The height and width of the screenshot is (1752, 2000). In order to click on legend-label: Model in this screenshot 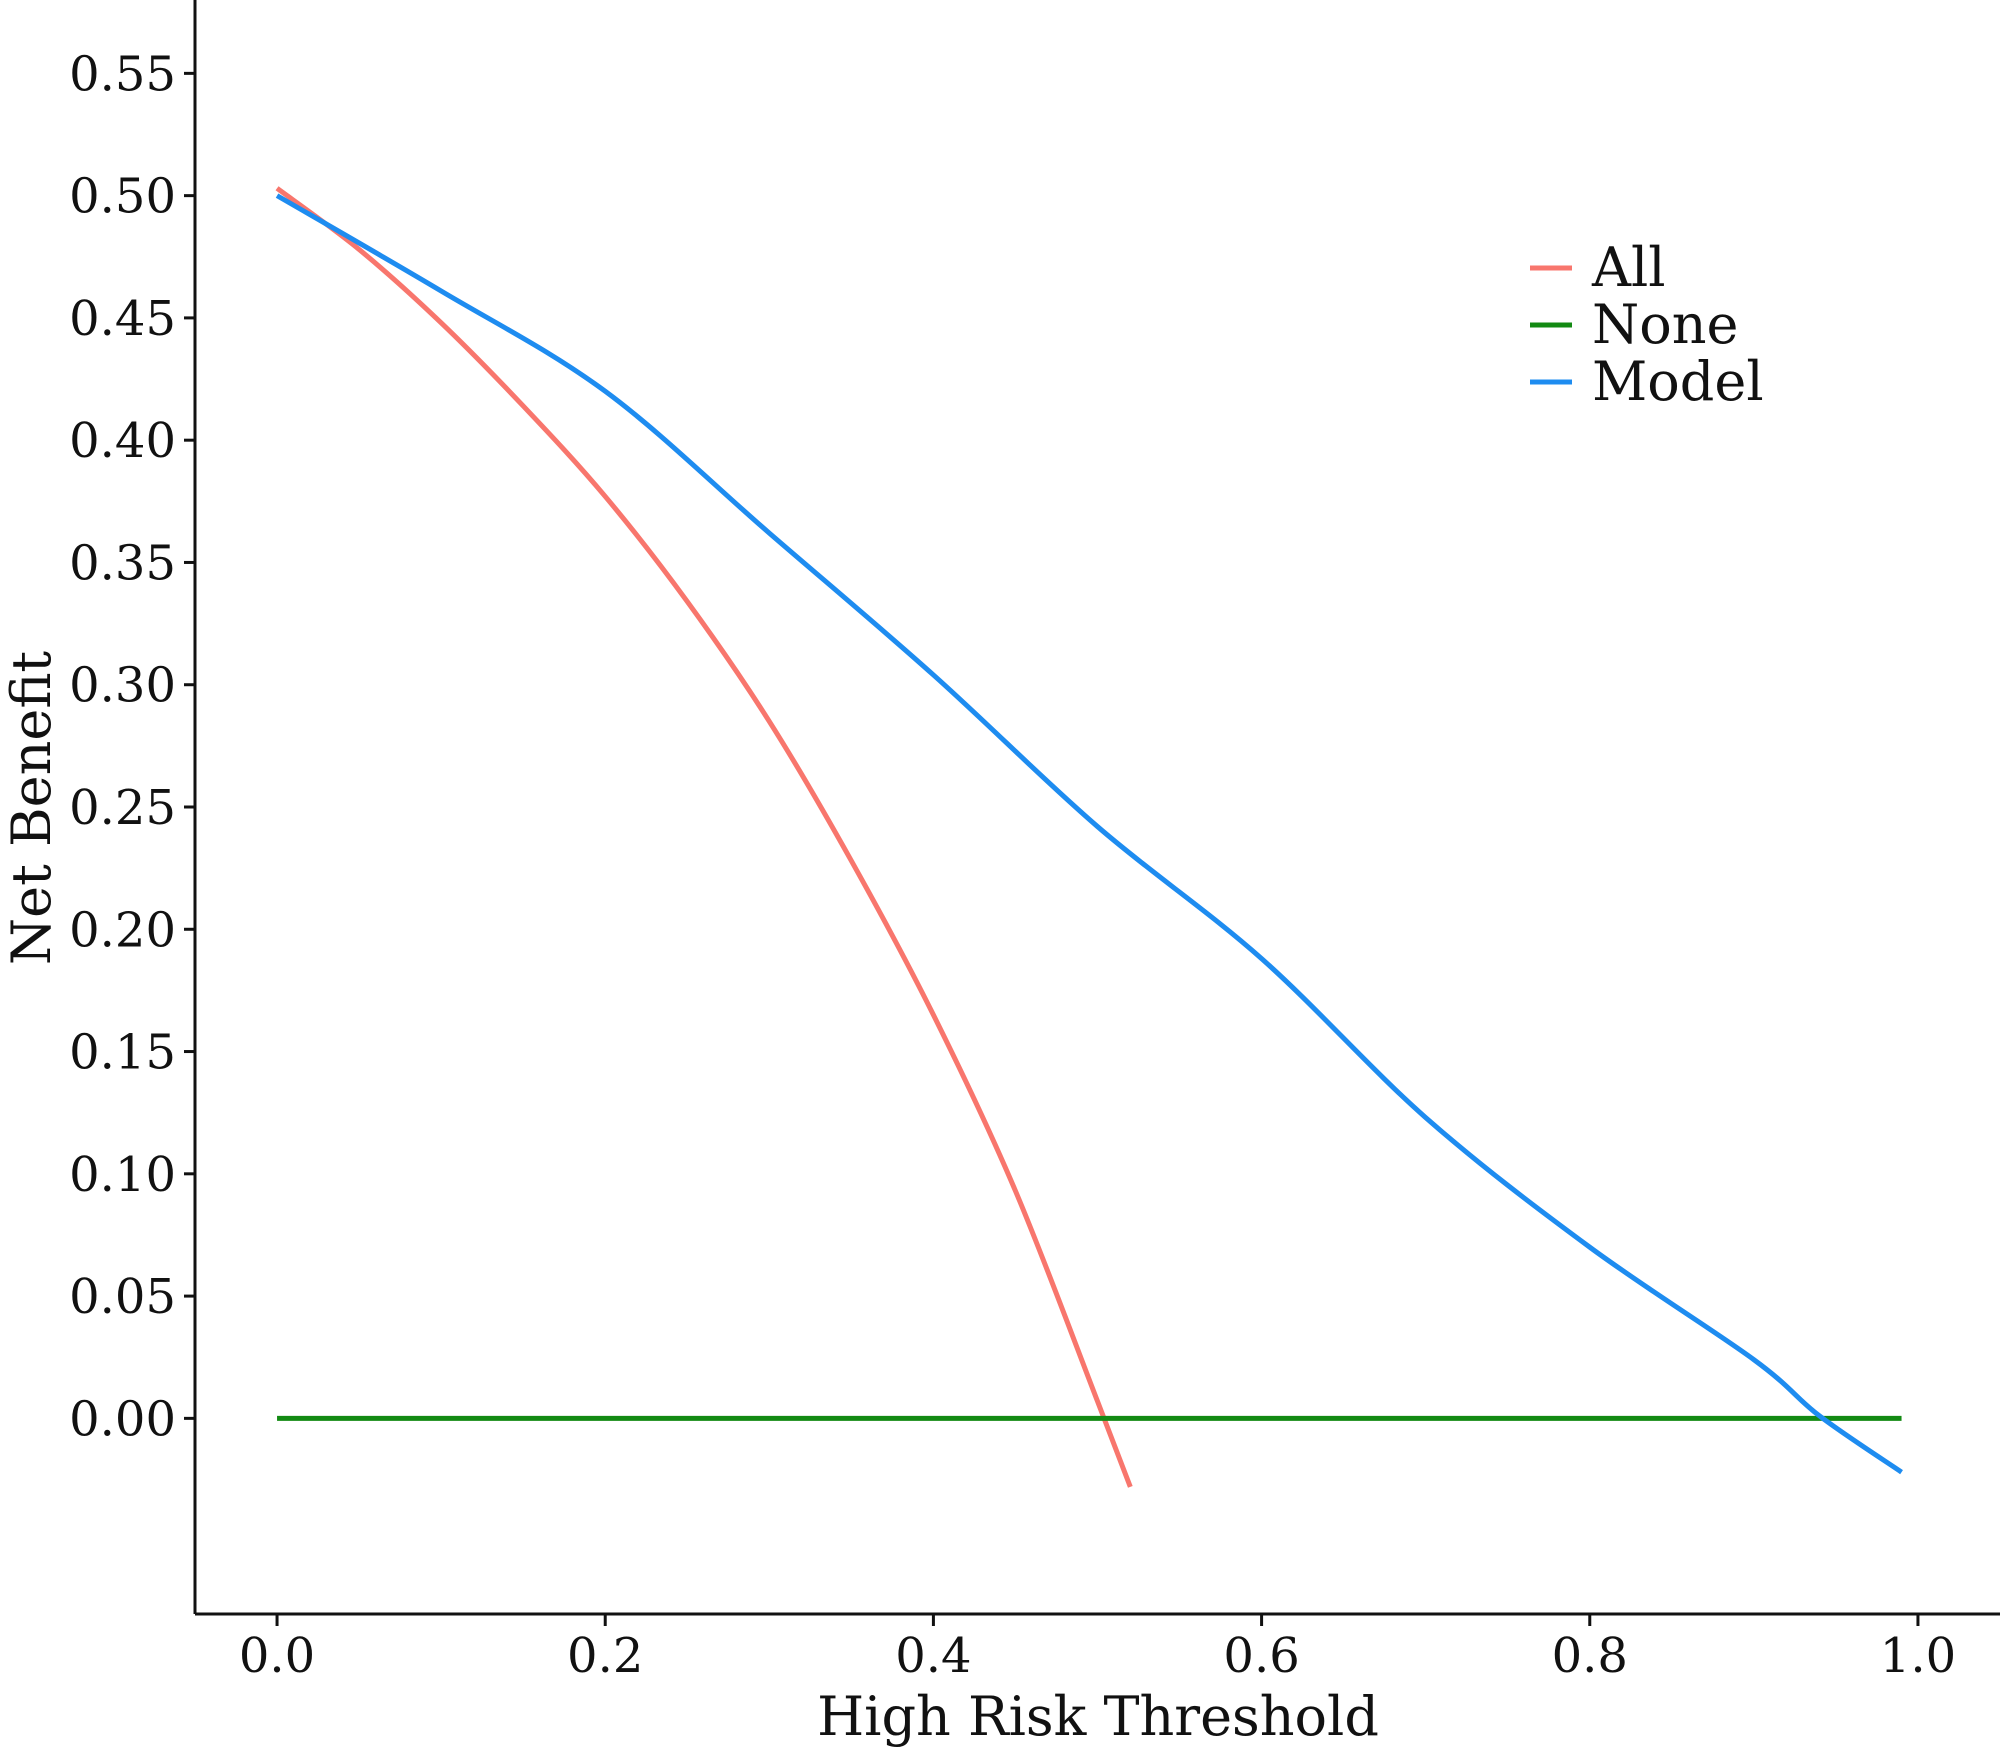, I will do `click(1678, 381)`.